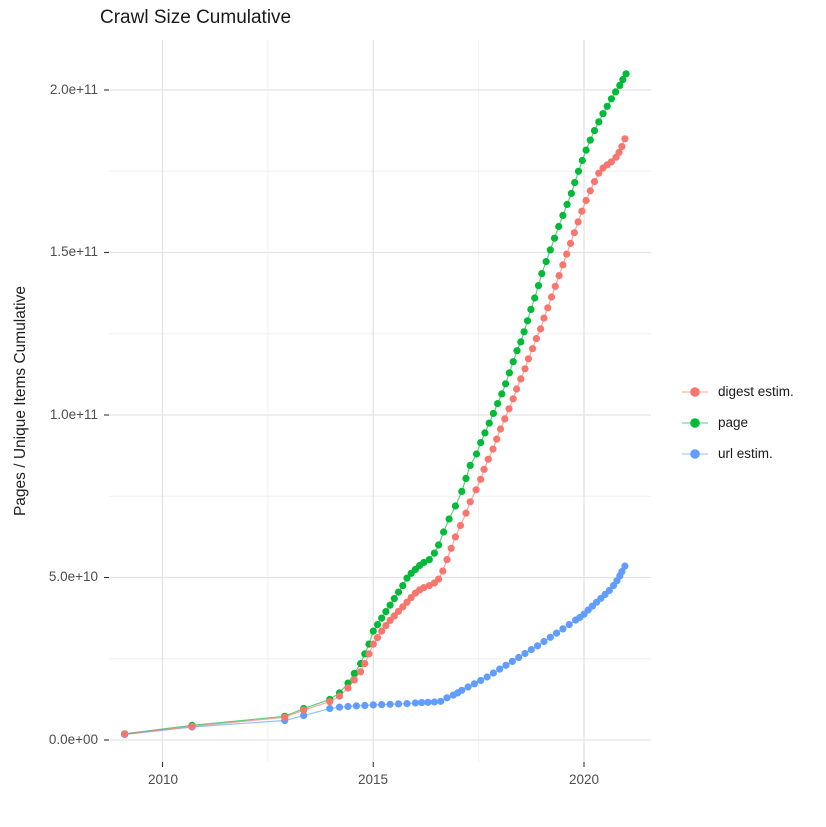 The width and height of the screenshot is (826, 827). What do you see at coordinates (73, 739) in the screenshot?
I see `y-tick-label-0: 0.0e+00` at bounding box center [73, 739].